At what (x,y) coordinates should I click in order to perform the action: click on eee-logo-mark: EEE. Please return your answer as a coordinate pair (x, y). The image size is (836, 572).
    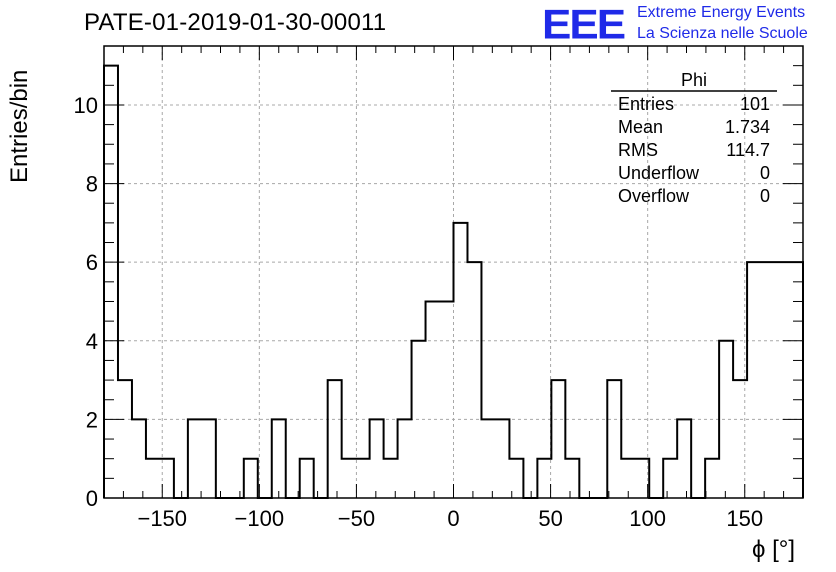
    Looking at the image, I should click on (584, 24).